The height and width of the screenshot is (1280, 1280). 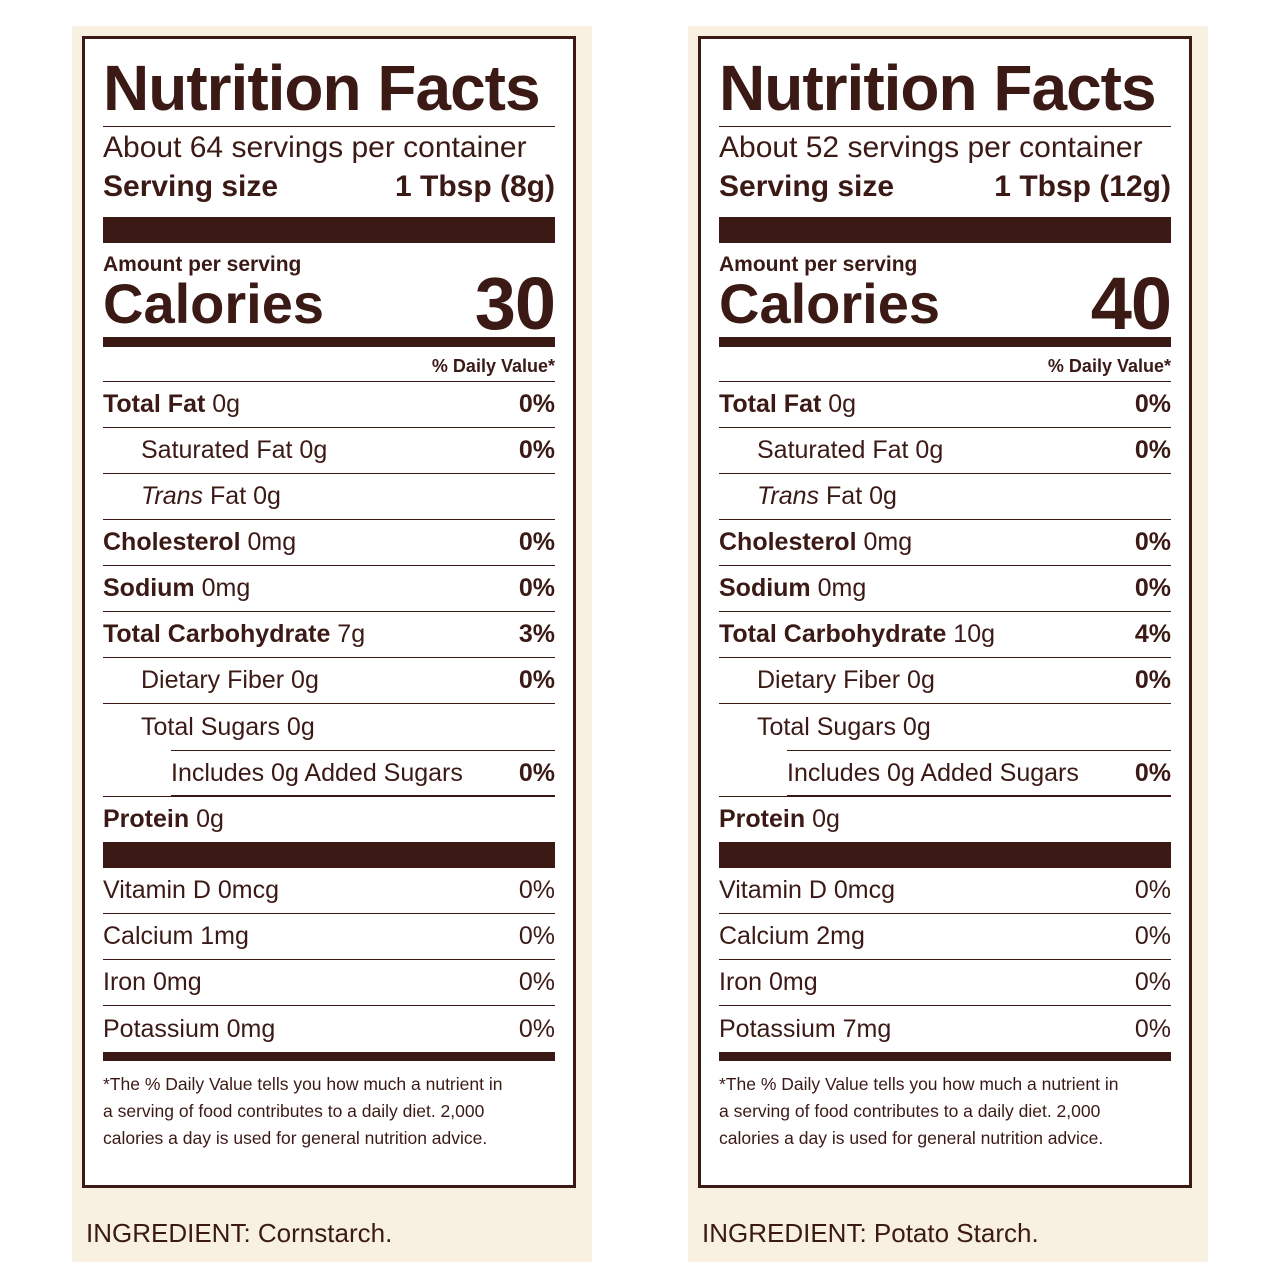 What do you see at coordinates (536, 634) in the screenshot?
I see `daily-value-percent: 3%` at bounding box center [536, 634].